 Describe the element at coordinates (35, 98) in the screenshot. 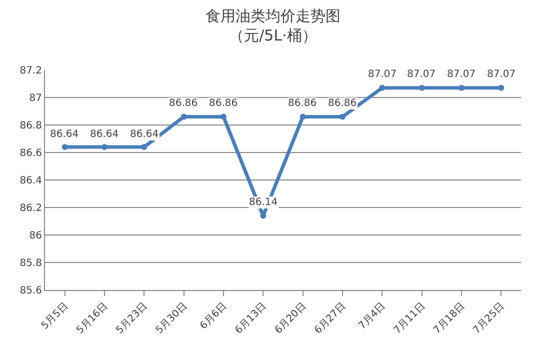

I see `y-tick-label: 87` at that location.